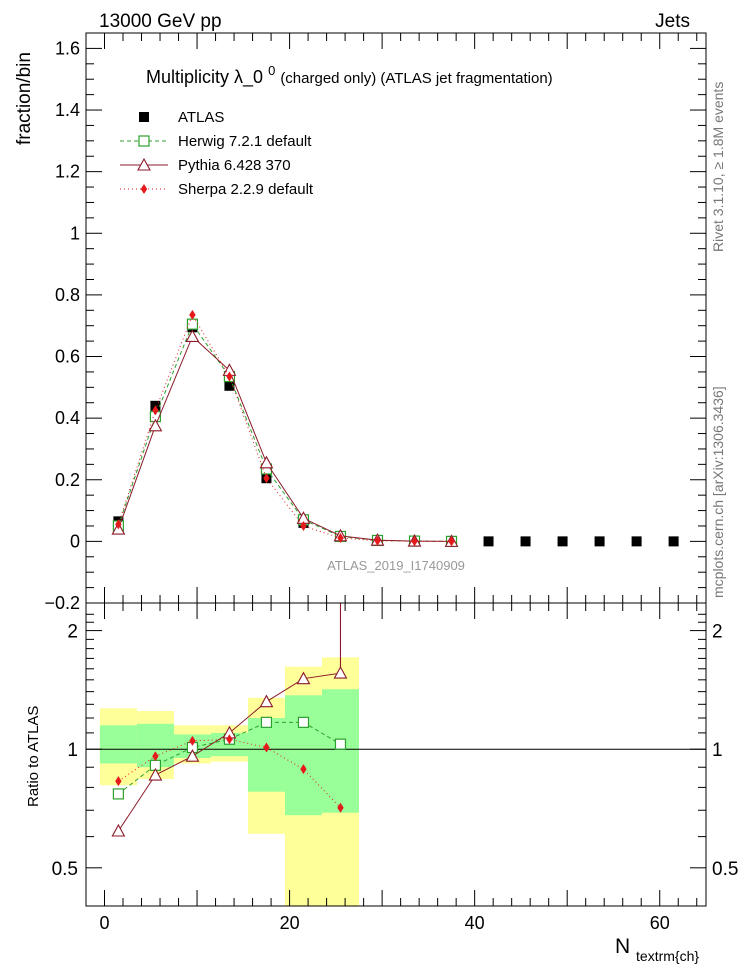  Describe the element at coordinates (67, 48) in the screenshot. I see `y-tick-label: 1.6` at that location.